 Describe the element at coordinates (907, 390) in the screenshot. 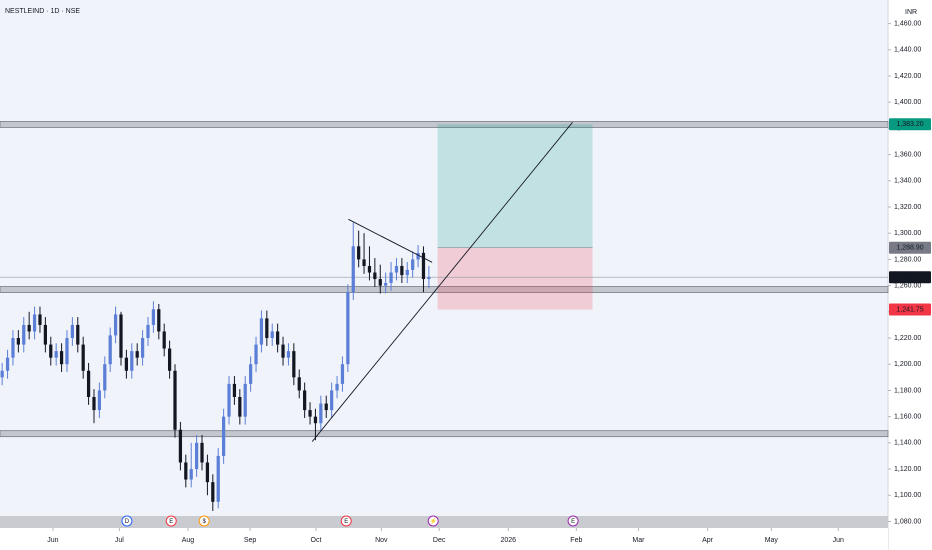

I see `y-tick-label: 1,180.00` at that location.